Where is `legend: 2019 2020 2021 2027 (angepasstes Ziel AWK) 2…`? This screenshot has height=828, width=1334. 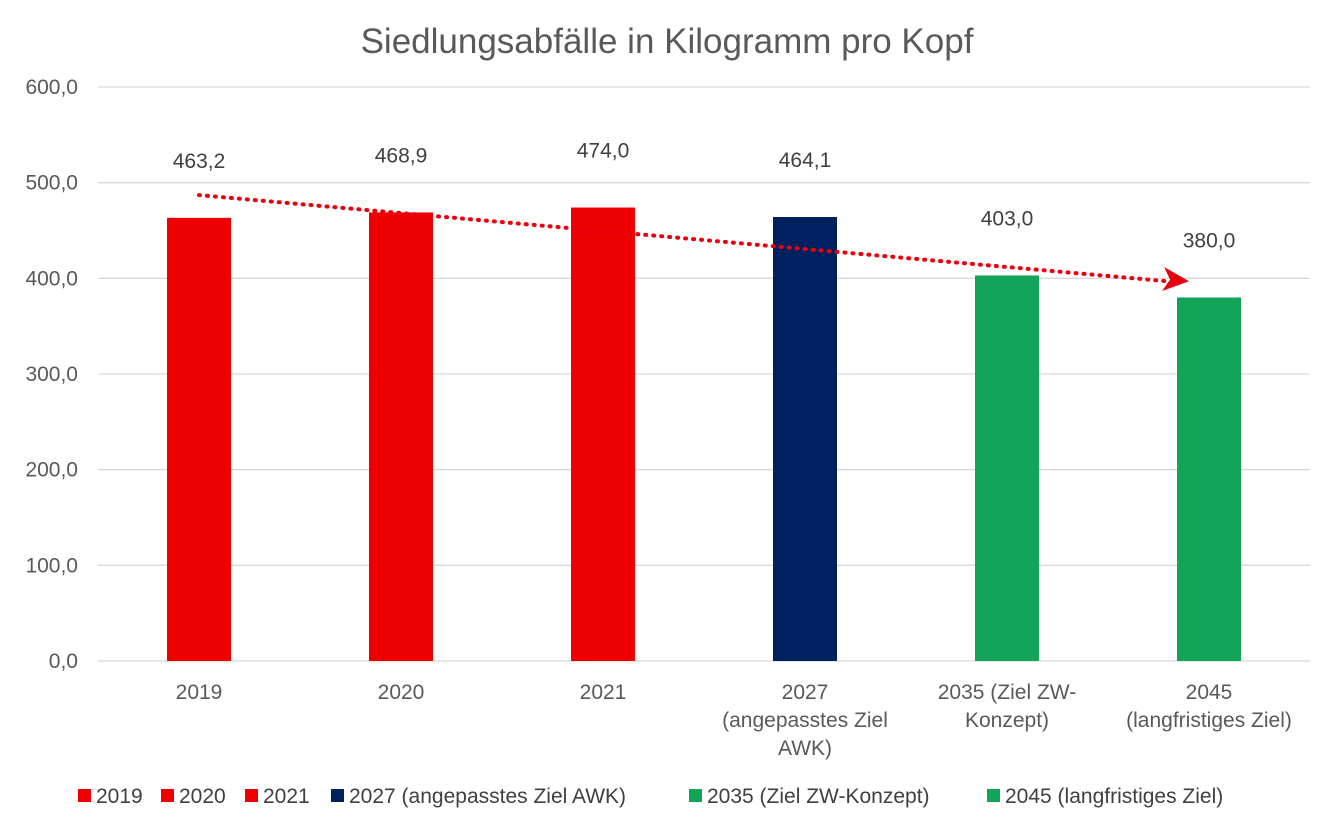
legend: 2019 2020 2021 2027 (angepasstes Ziel AWK) 2… is located at coordinates (650, 796).